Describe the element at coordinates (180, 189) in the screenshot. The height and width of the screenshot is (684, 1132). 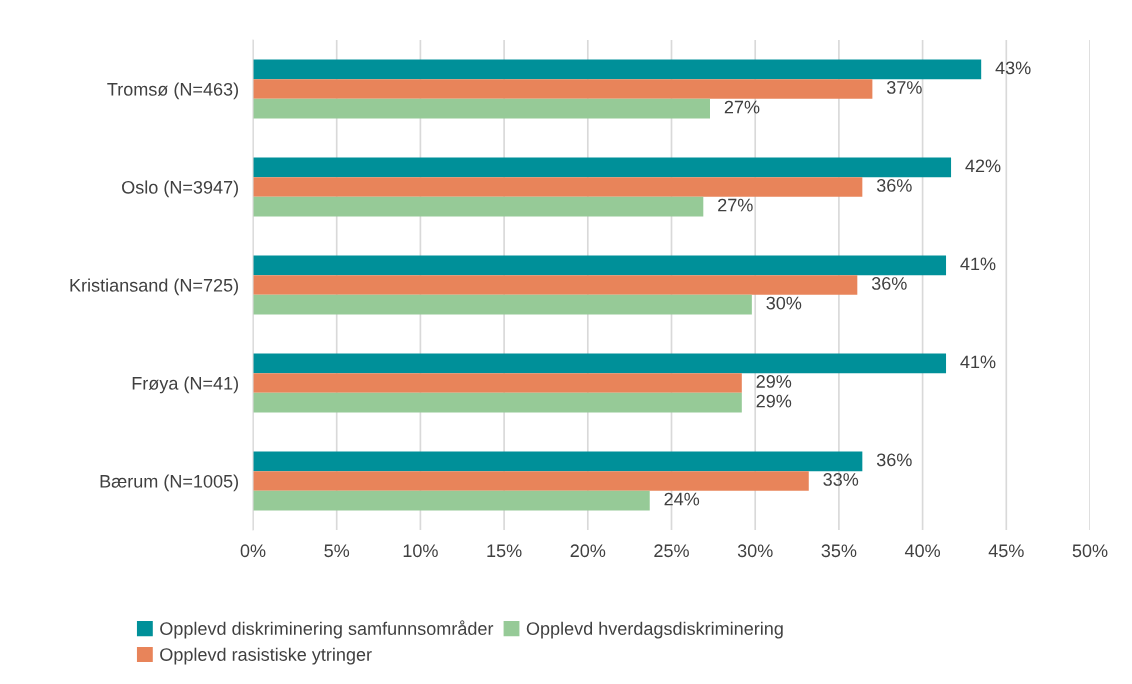
I see `y-tick-label: Oslo (N=3947)` at that location.